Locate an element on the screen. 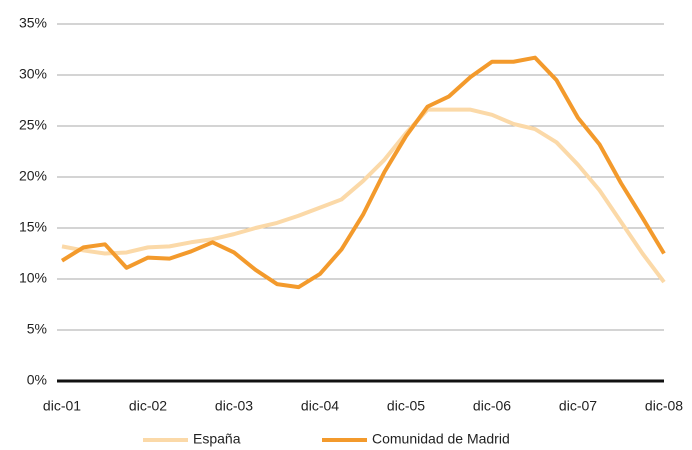  y-tick-label: 10% is located at coordinates (33, 278).